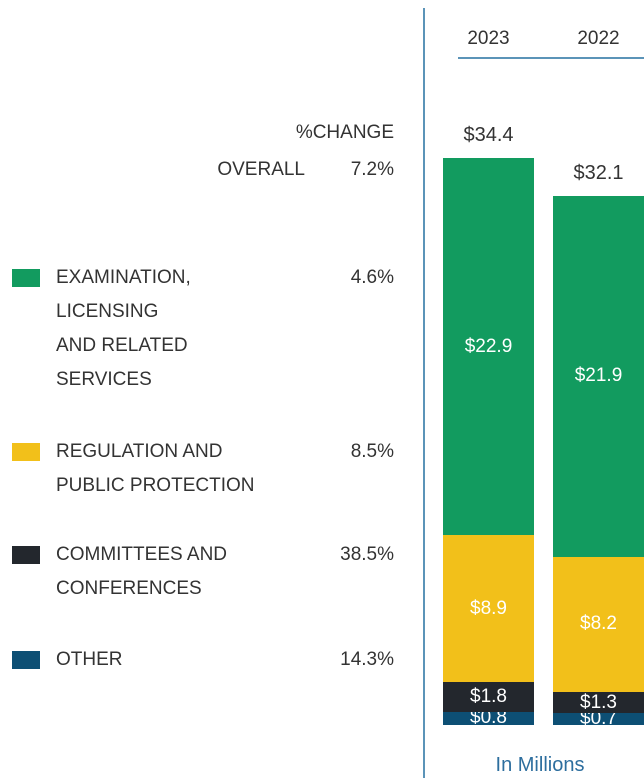 This screenshot has width=644, height=778. What do you see at coordinates (89, 659) in the screenshot?
I see `legend-label: OTHER` at bounding box center [89, 659].